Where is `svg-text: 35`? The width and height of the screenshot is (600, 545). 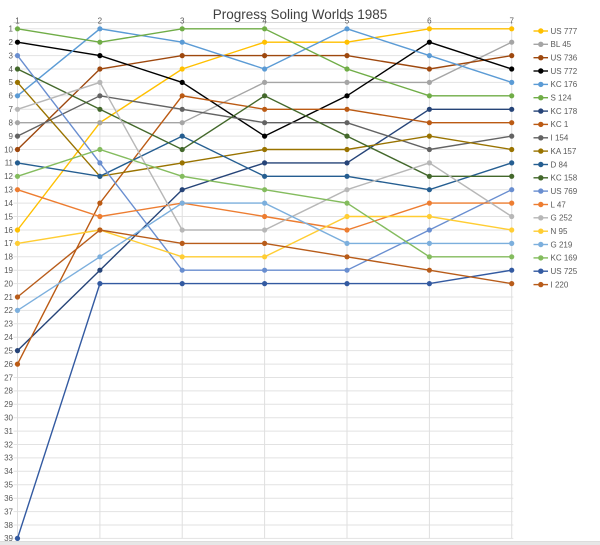 svg-text: 35 is located at coordinates (8, 485).